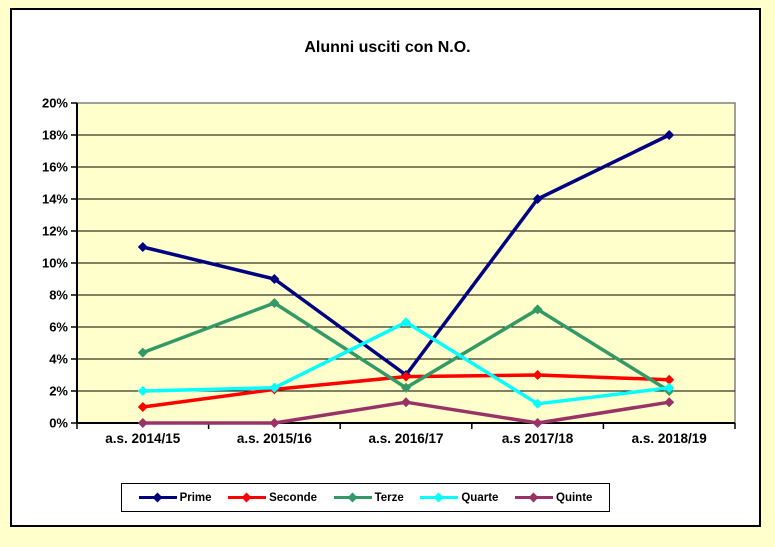 The image size is (775, 547). Describe the element at coordinates (58, 423) in the screenshot. I see `y-axis-label: 0%` at that location.